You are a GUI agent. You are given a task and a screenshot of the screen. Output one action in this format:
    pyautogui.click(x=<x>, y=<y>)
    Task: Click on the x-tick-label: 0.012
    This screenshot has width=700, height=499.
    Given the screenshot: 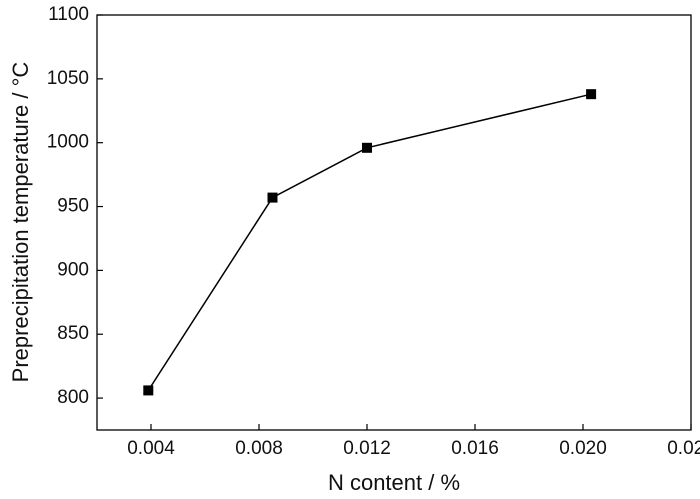 What is the action you would take?
    pyautogui.click(x=367, y=448)
    